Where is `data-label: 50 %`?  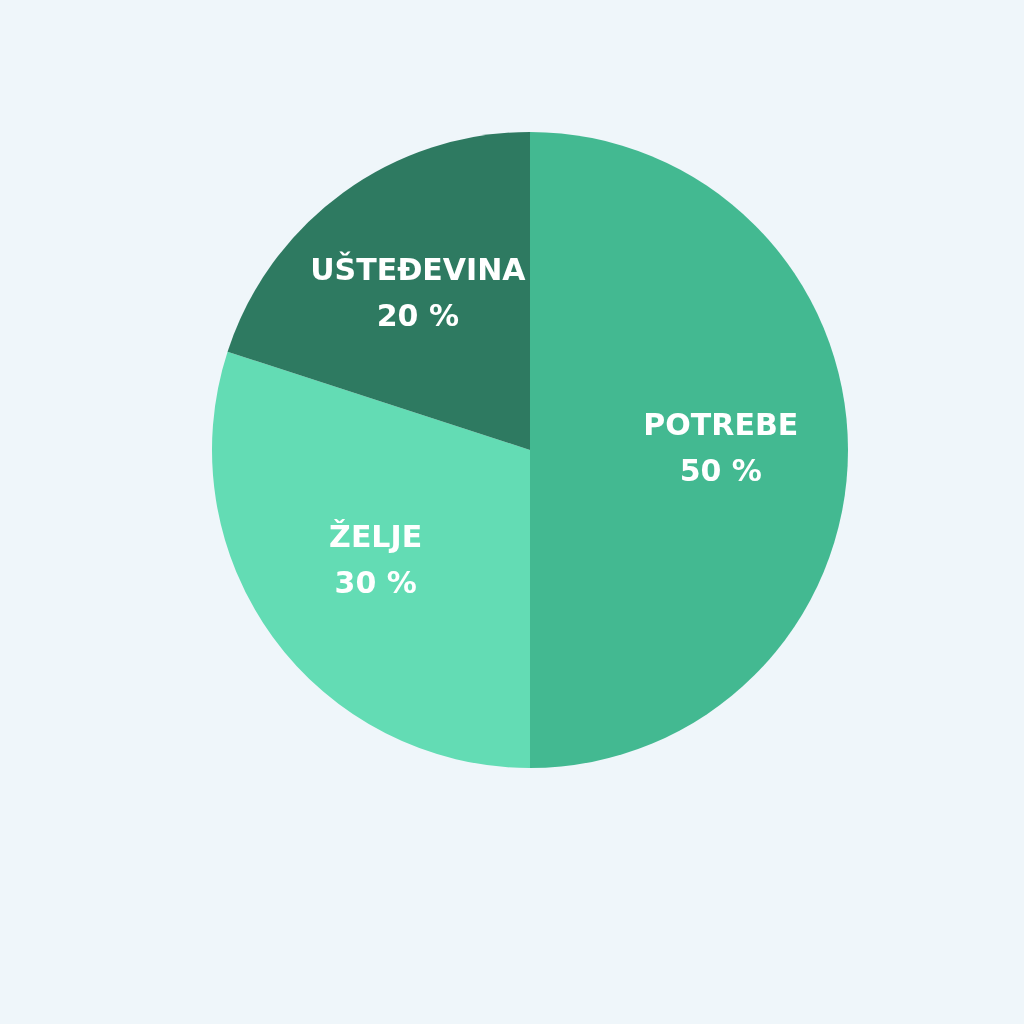
data-label: 50 % is located at coordinates (720, 470).